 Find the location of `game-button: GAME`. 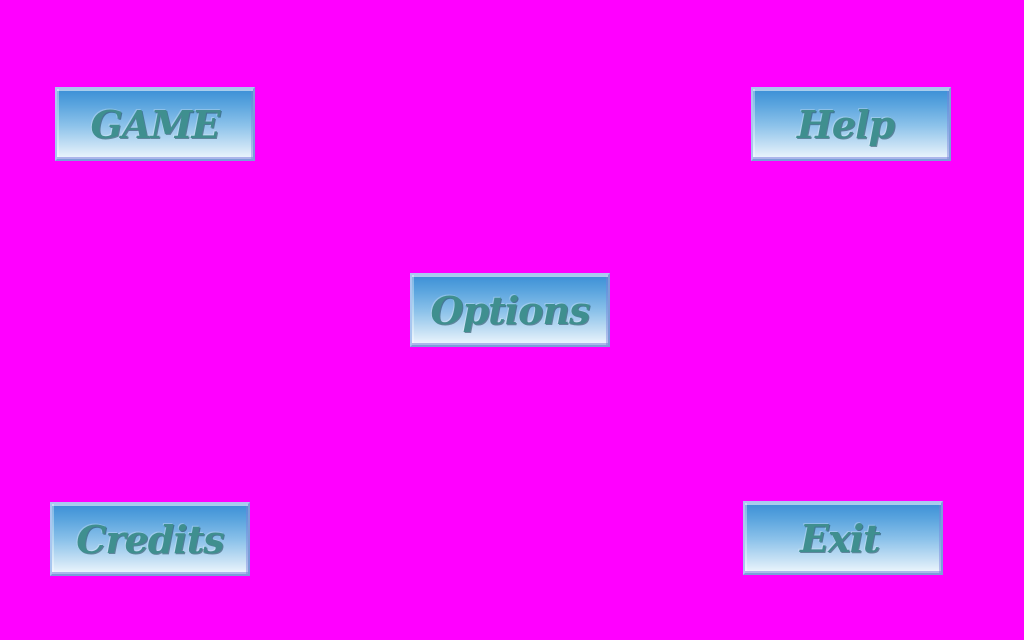

game-button: GAME is located at coordinates (155, 124).